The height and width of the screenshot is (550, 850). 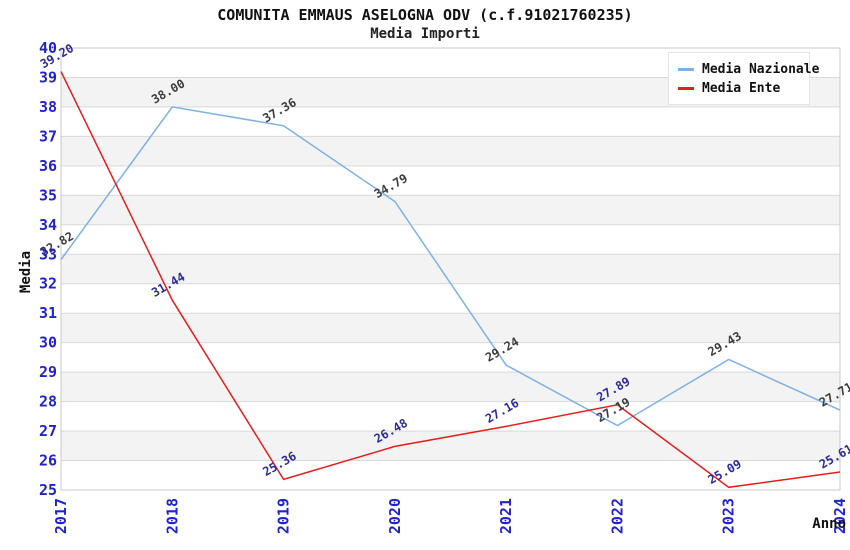 I want to click on x-axis-title: Anno, so click(x=829, y=524).